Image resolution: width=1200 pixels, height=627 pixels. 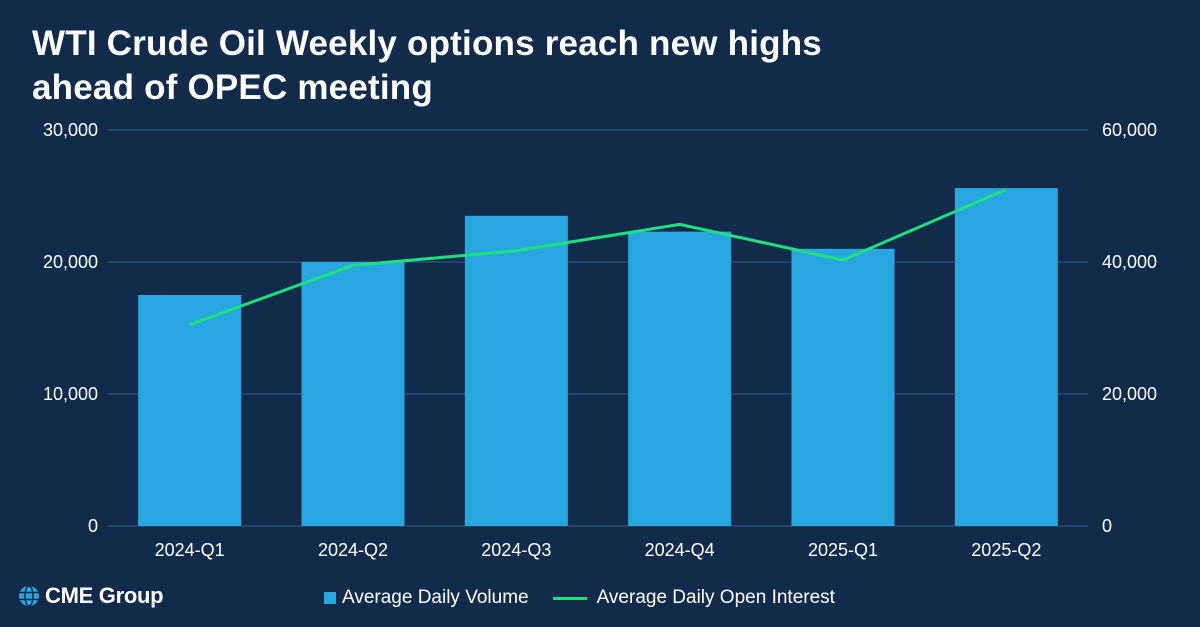 I want to click on logo-text: CME Group, so click(x=104, y=595).